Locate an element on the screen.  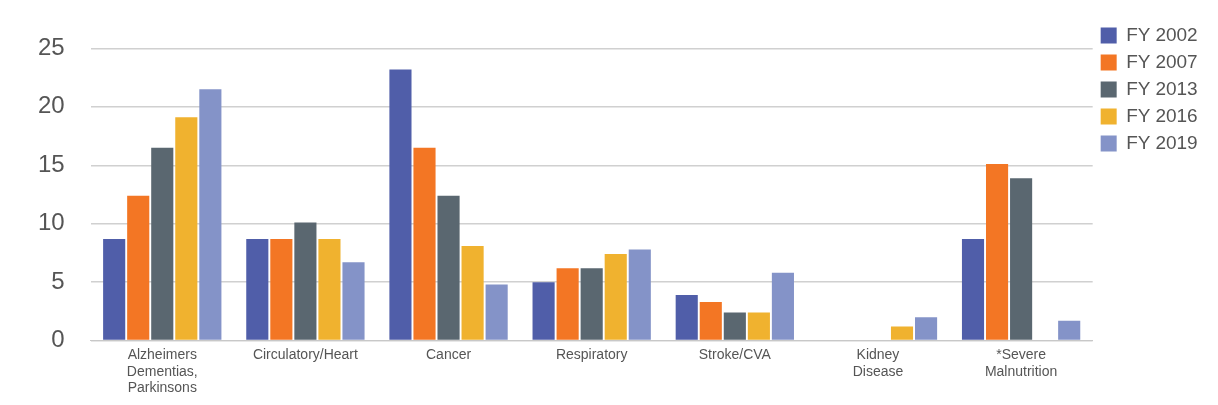
category-label: Dementias, is located at coordinates (162, 370).